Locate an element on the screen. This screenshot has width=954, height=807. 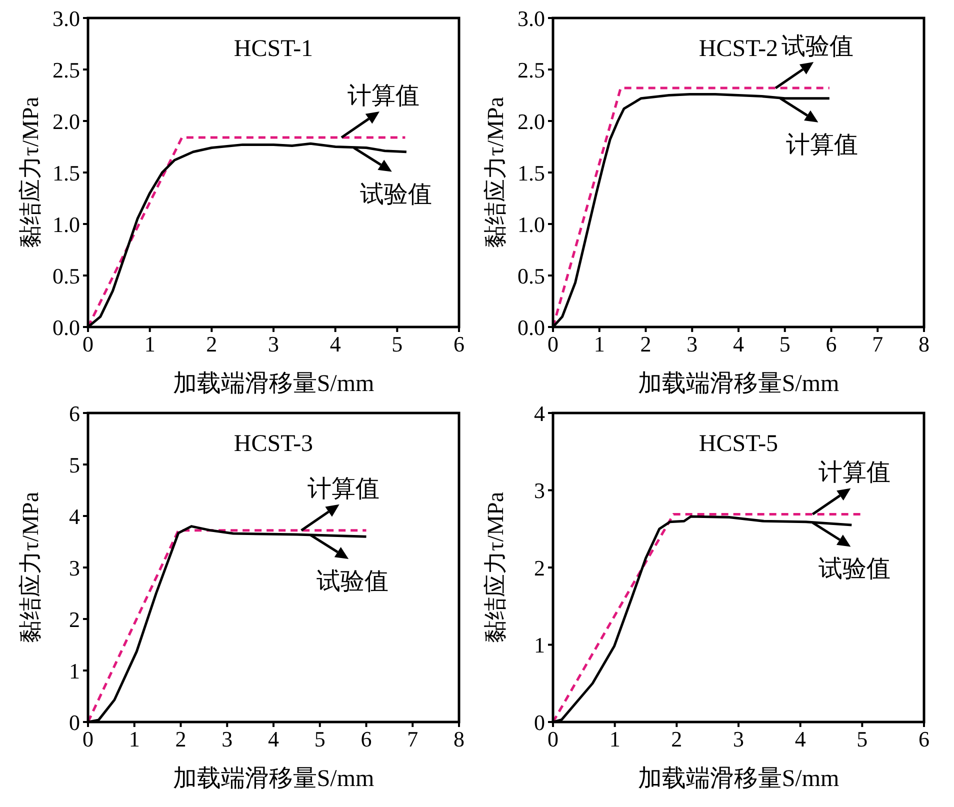
text: HCST-5 is located at coordinates (738, 444).